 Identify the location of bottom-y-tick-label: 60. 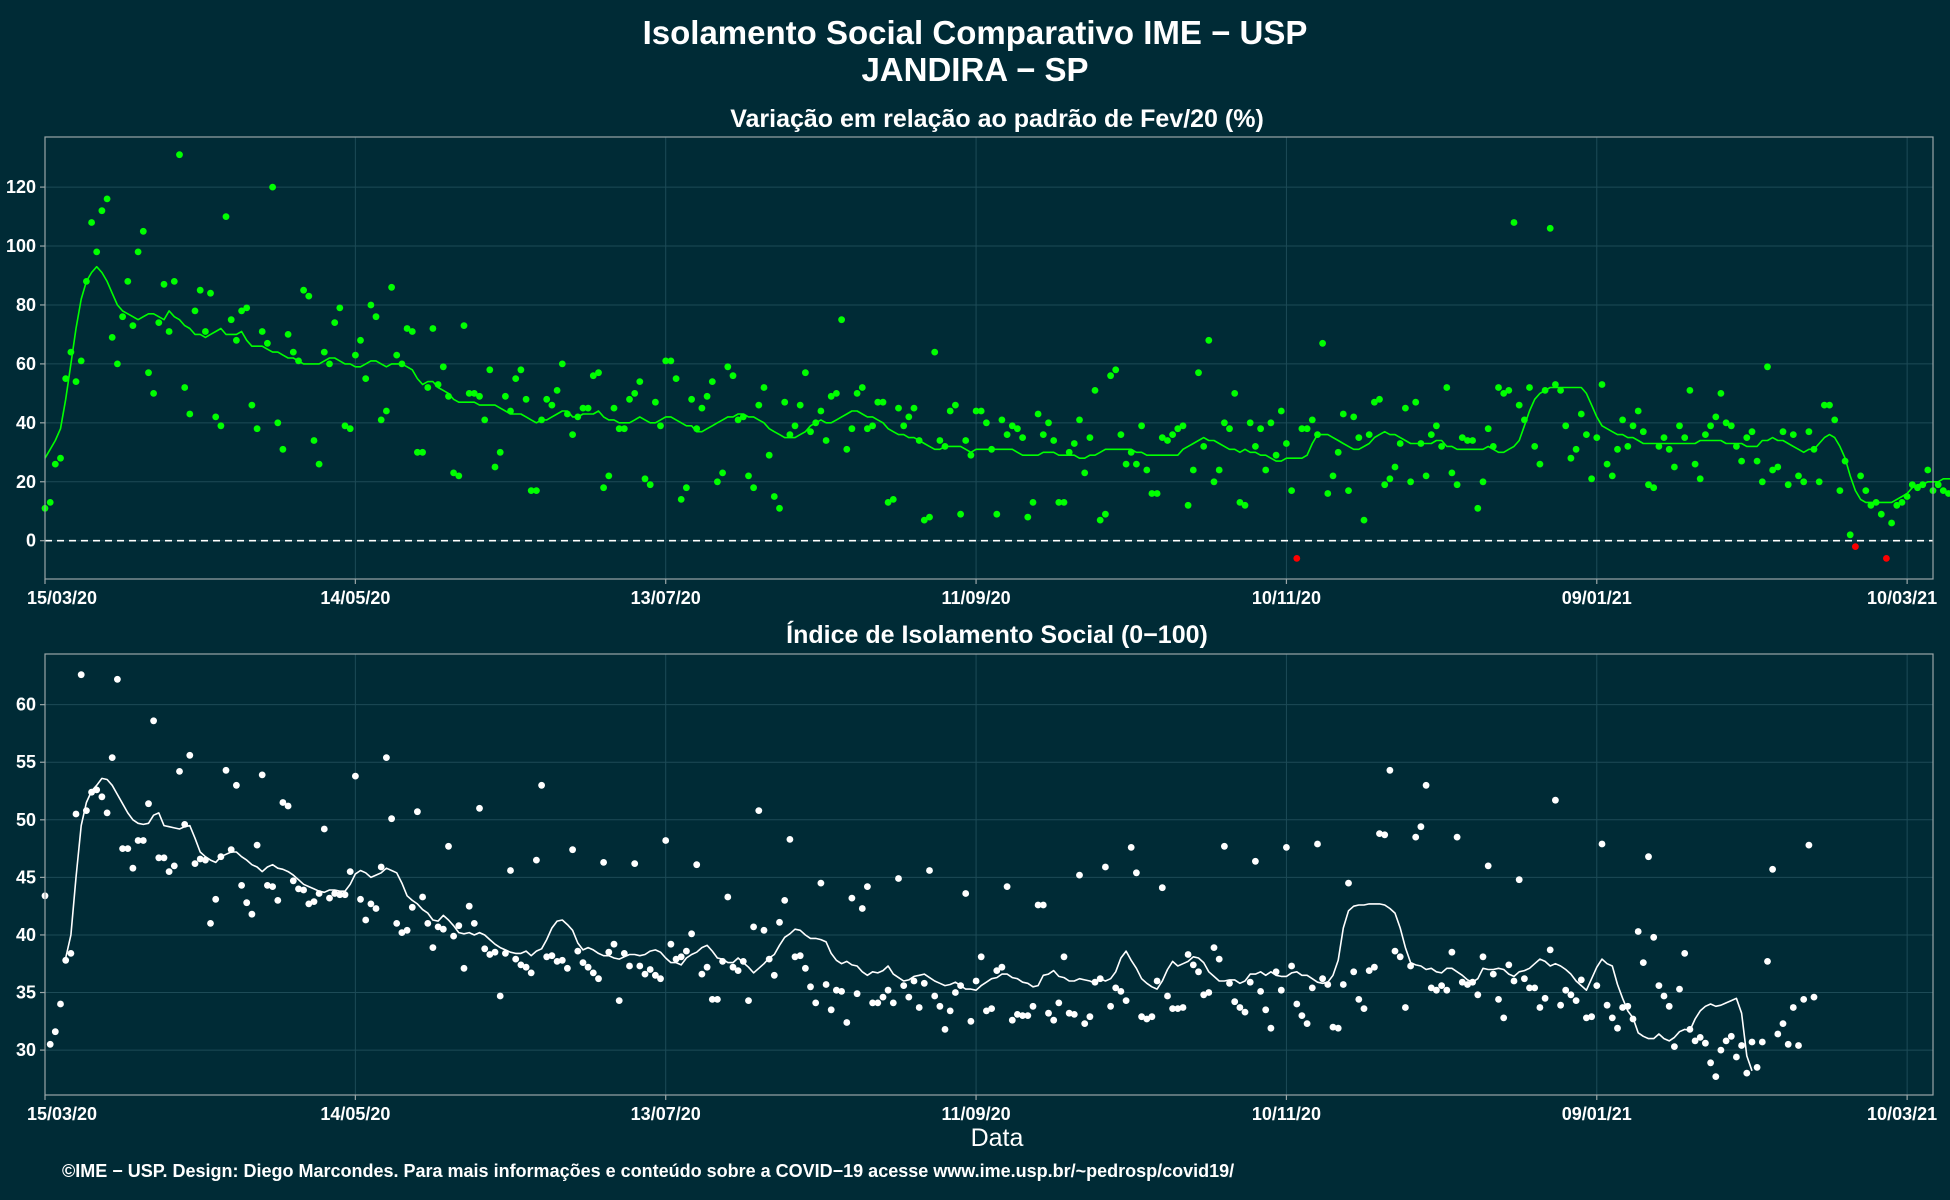
(26, 705).